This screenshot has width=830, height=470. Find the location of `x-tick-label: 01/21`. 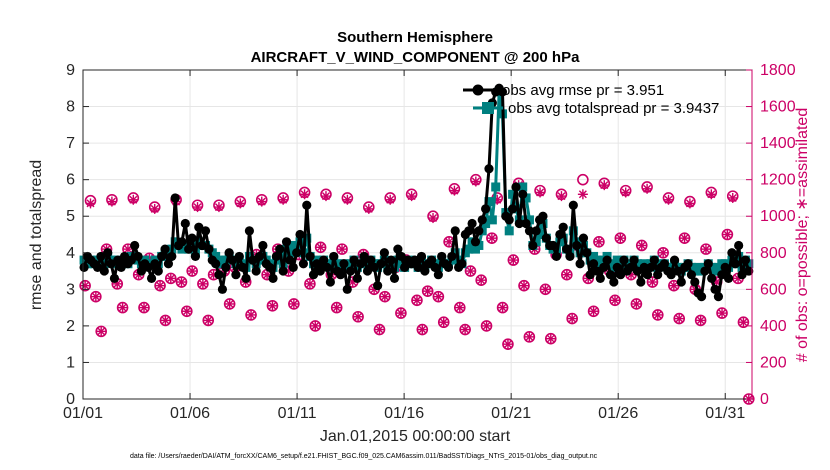

x-tick-label: 01/21 is located at coordinates (511, 413).